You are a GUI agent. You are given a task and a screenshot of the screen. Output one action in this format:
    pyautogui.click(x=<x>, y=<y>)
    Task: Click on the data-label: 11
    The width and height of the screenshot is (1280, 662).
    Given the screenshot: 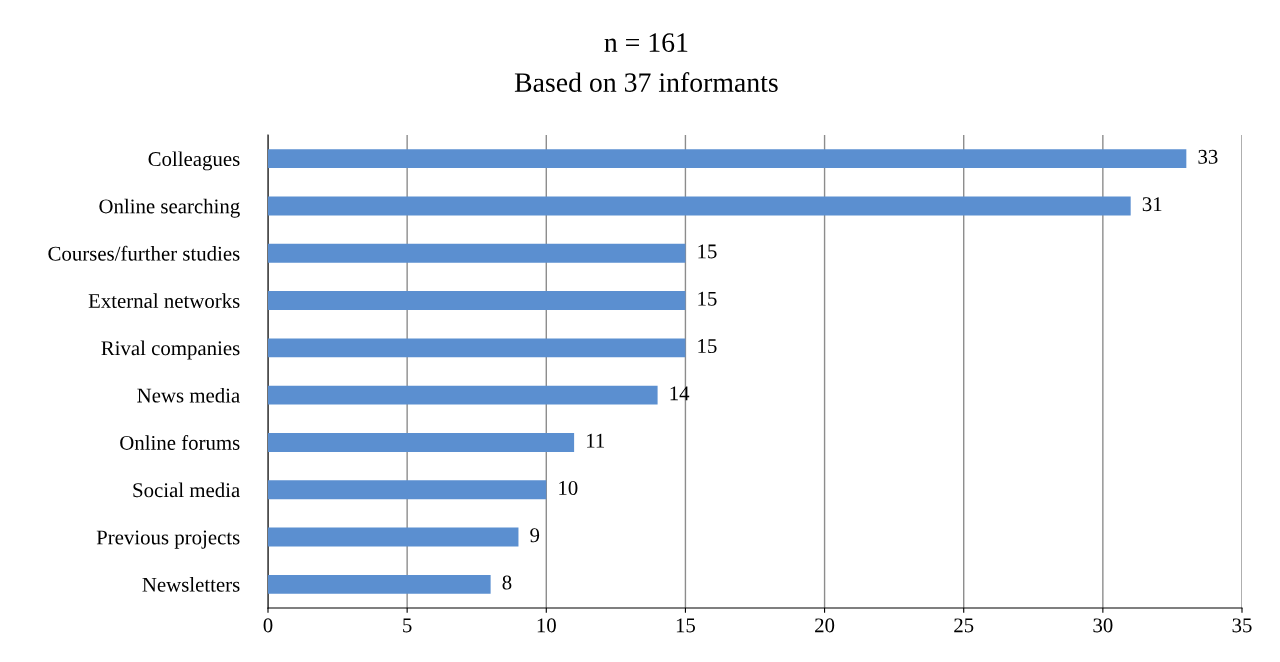 What is the action you would take?
    pyautogui.click(x=596, y=440)
    